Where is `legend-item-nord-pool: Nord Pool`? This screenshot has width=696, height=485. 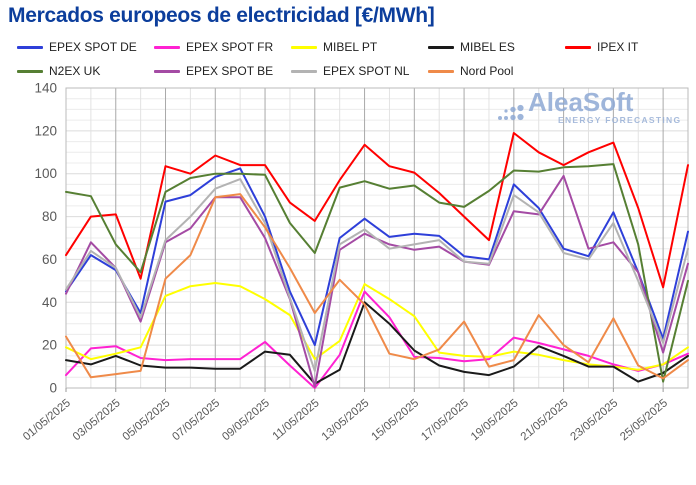
legend-item-nord-pool: Nord Pool is located at coordinates (470, 71).